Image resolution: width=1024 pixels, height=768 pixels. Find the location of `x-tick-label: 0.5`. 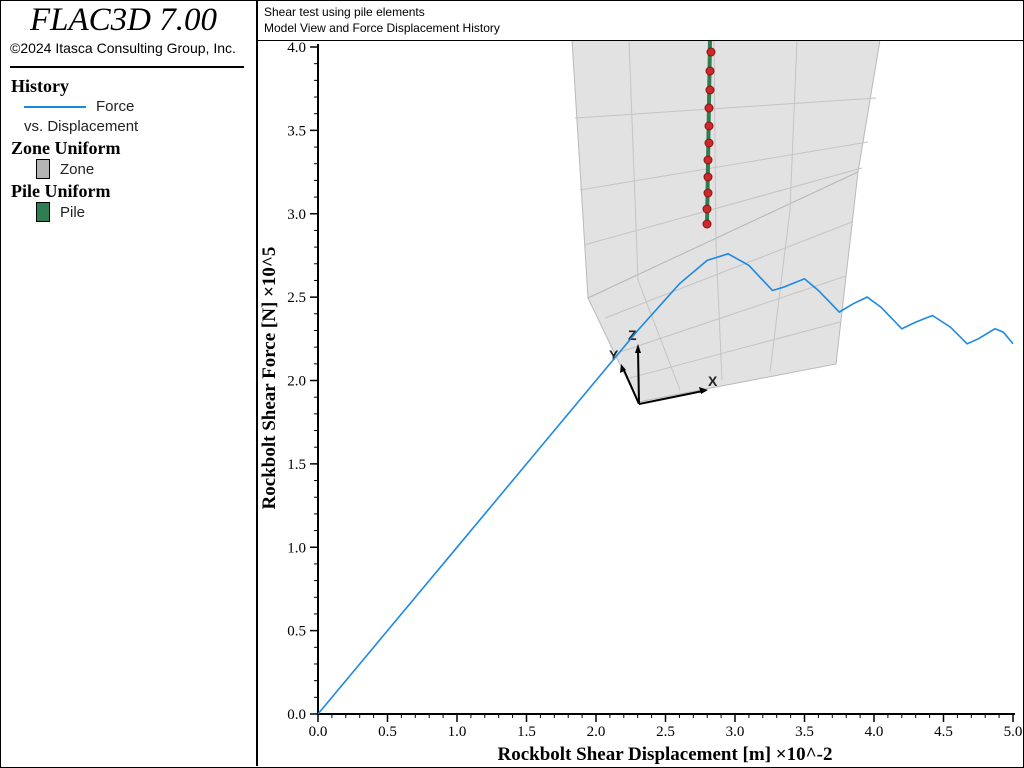

x-tick-label: 0.5 is located at coordinates (387, 732).